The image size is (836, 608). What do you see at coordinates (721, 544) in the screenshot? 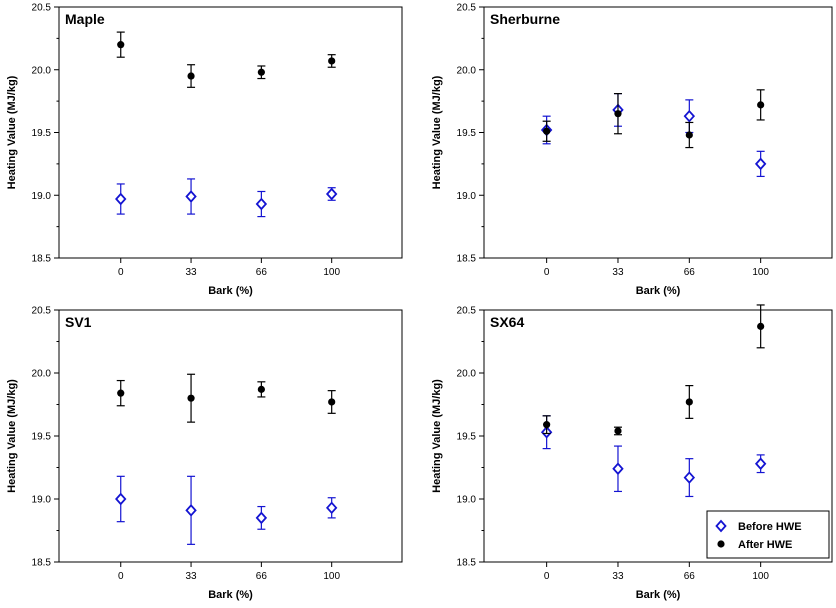
I see `legend-marker-after` at bounding box center [721, 544].